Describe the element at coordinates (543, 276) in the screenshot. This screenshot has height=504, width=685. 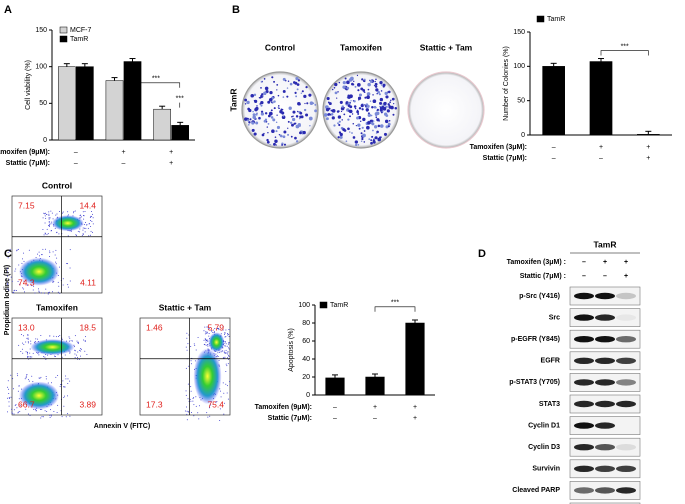
I see `blot-condition: Stattic (7μM) :` at that location.